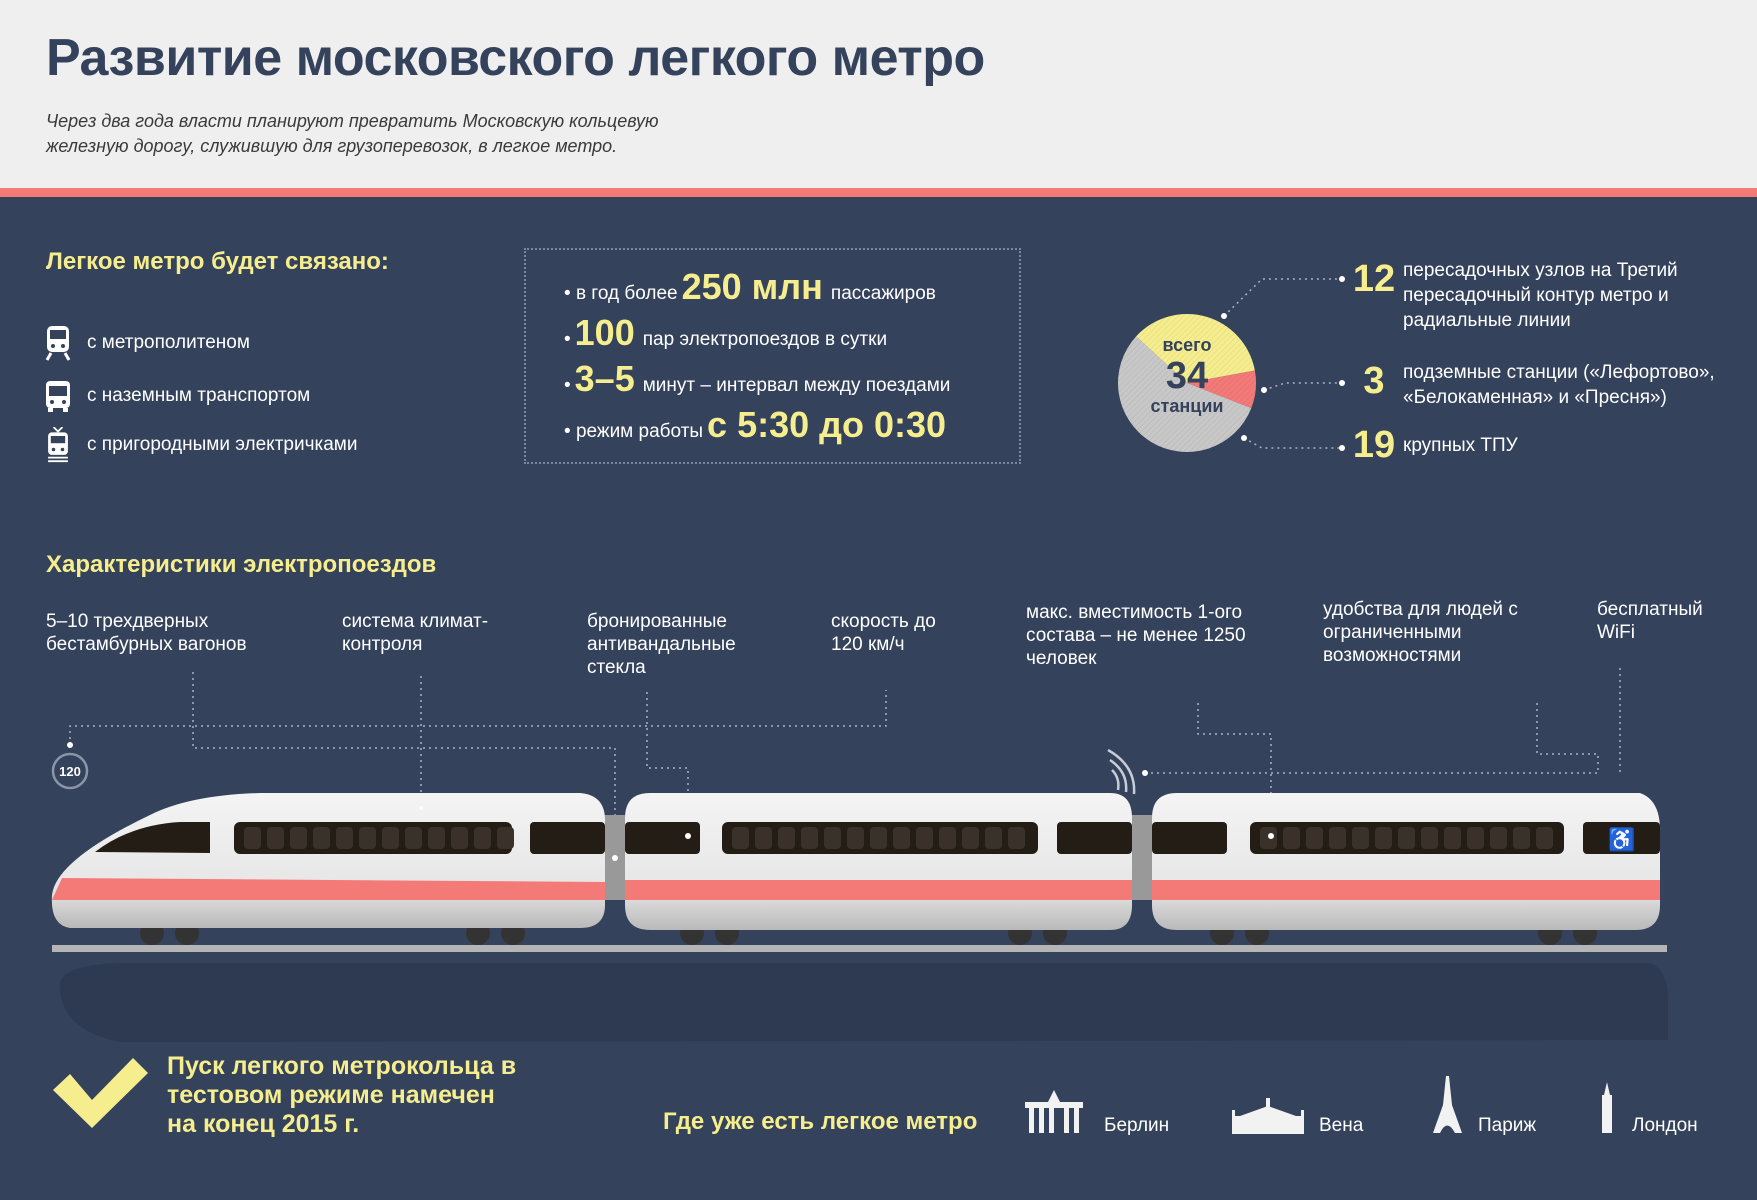 This screenshot has width=1757, height=1200. Describe the element at coordinates (1621, 839) in the screenshot. I see `wheelchair-icon: ♿` at that location.